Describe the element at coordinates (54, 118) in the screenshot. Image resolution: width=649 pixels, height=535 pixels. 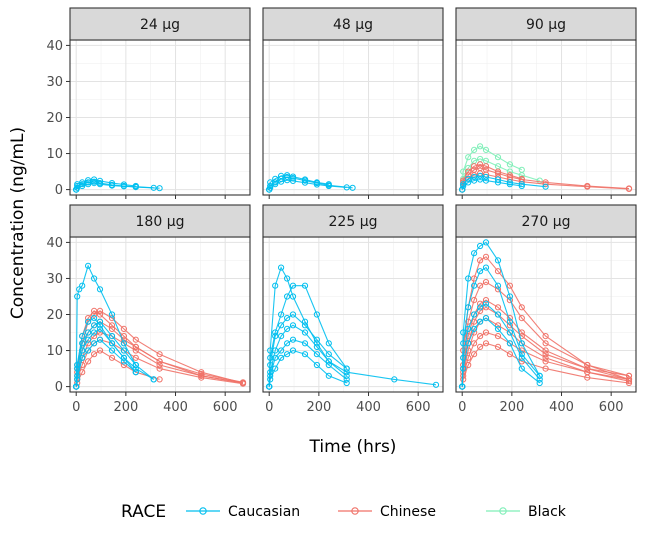
I see `y-tick-label: 20` at that location.